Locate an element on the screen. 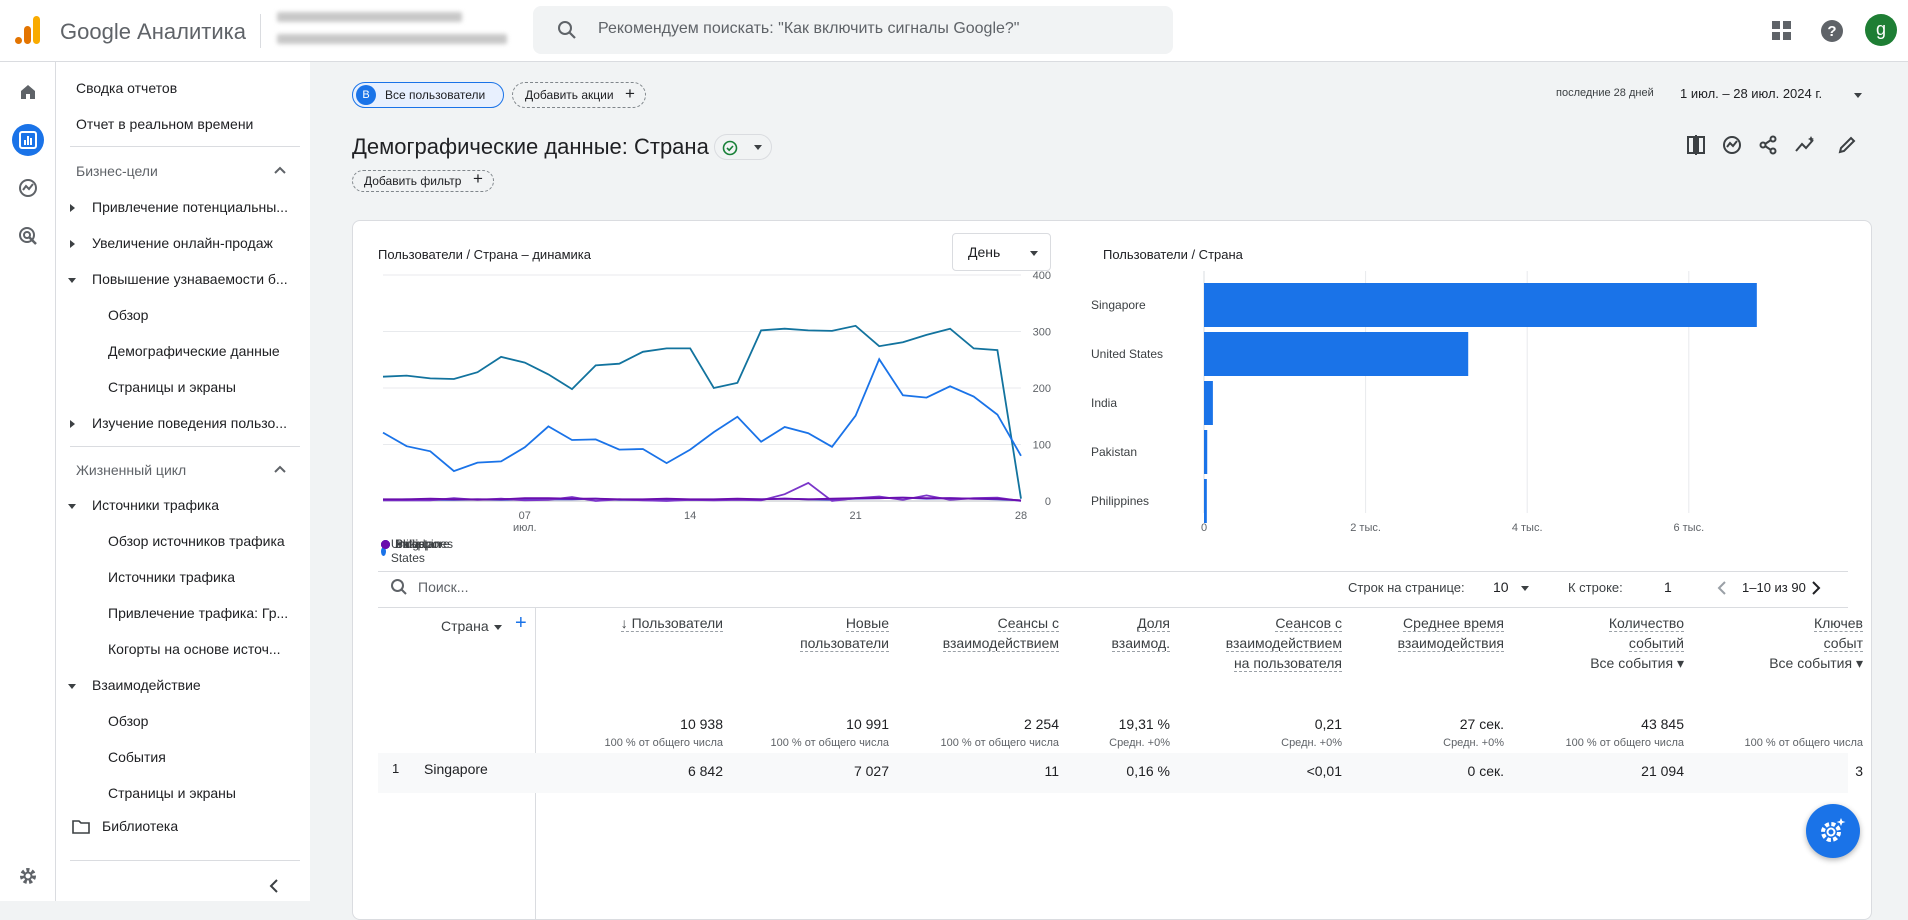 The width and height of the screenshot is (1908, 920). table-search-icon is located at coordinates (399, 587).